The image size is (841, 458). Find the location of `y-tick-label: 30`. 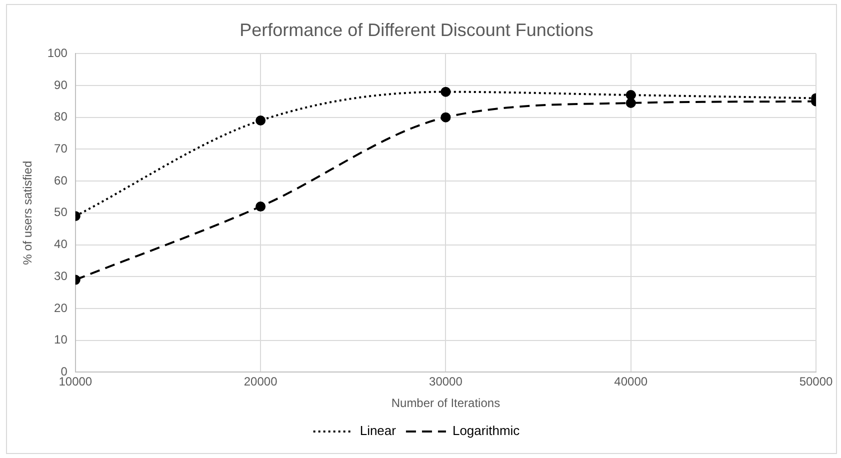

y-tick-label: 30 is located at coordinates (61, 275).